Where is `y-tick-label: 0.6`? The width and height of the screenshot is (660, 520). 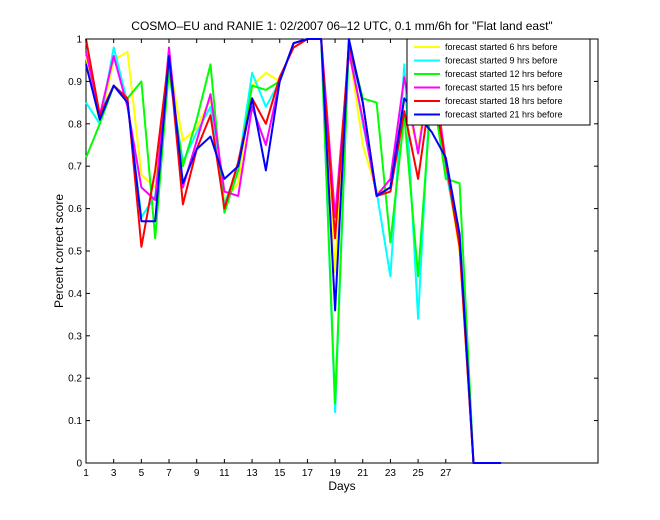
y-tick-label: 0.6 is located at coordinates (75, 209).